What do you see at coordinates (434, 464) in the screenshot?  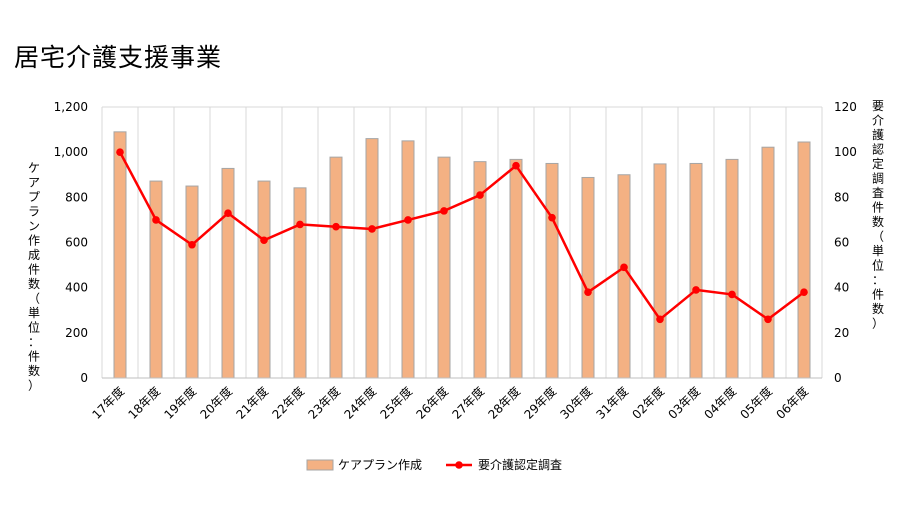 I see `legend: ケアプラン作成 要介護認定調査` at bounding box center [434, 464].